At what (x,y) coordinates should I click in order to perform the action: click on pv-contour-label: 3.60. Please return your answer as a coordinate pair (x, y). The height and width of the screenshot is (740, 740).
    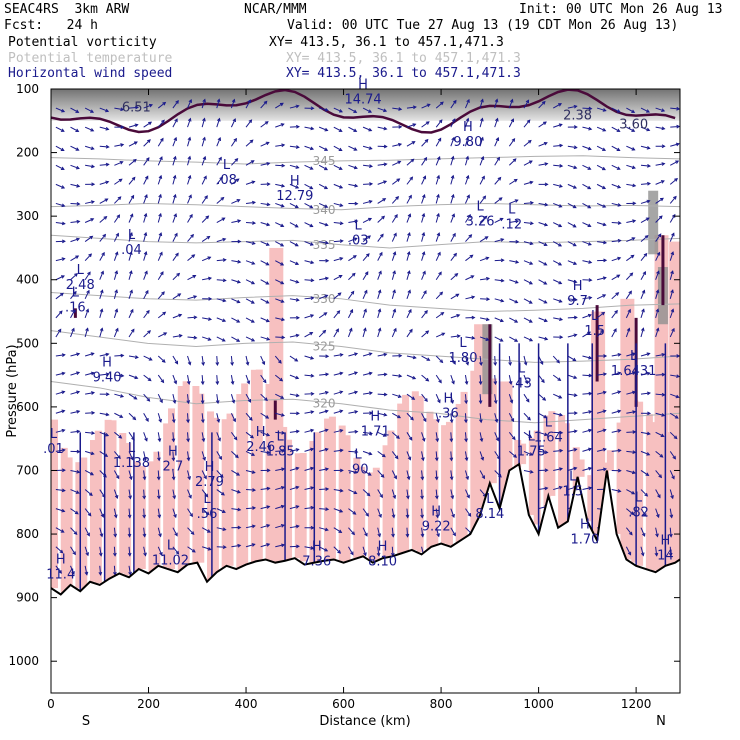
    Looking at the image, I should click on (633, 124).